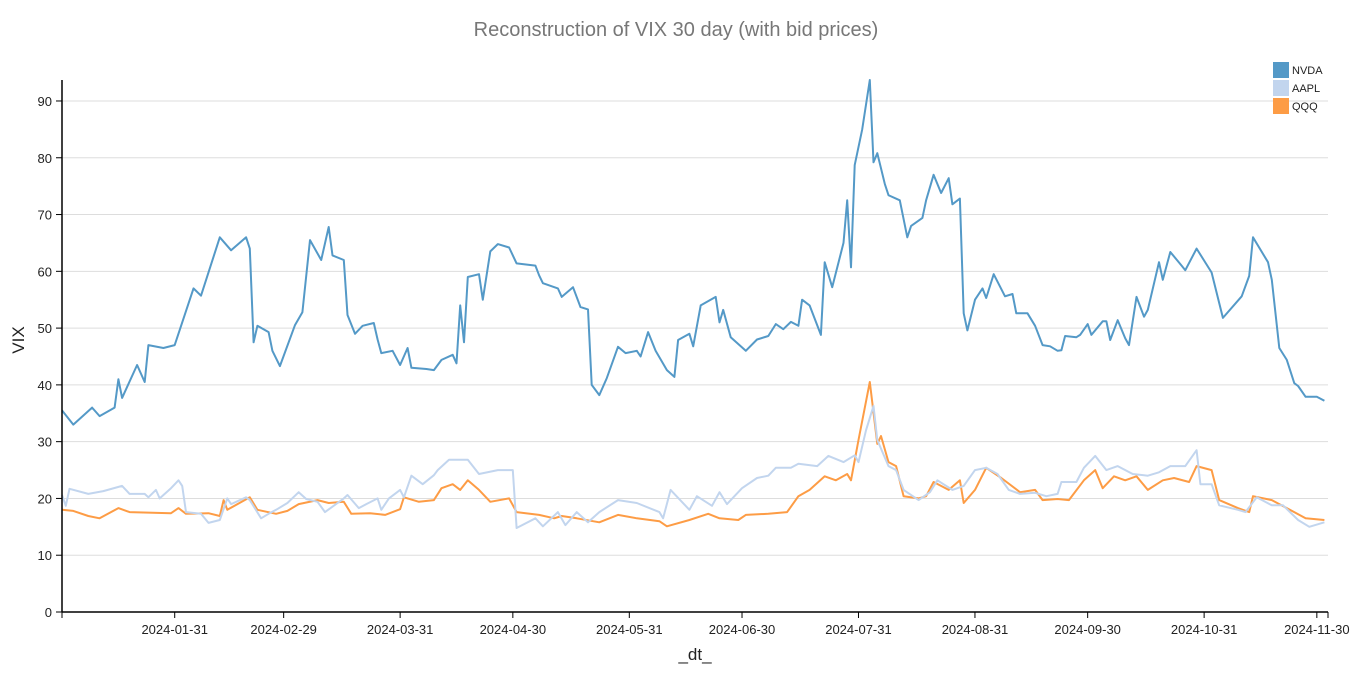  I want to click on y-tick-label: 50, so click(45, 328).